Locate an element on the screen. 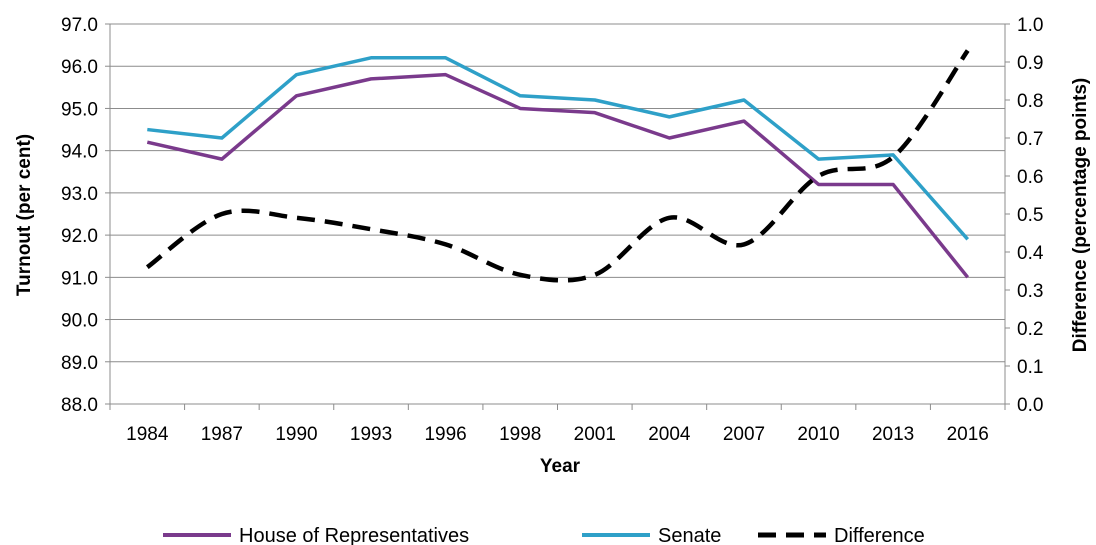 The height and width of the screenshot is (545, 1096). y-tick-label: 94.0 is located at coordinates (79, 152).